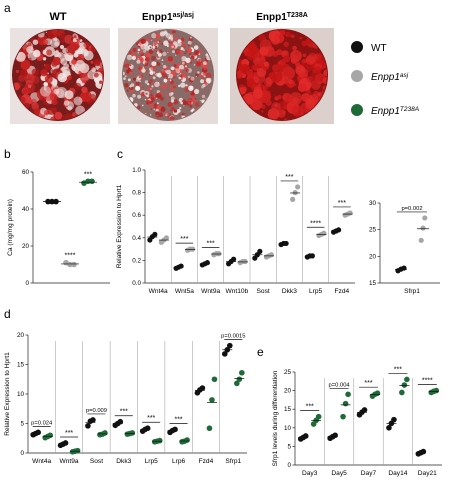 This screenshot has height=500, width=450. Describe the element at coordinates (10, 227) in the screenshot. I see `y-axis-label: Ca (mg/mg protein)` at that location.